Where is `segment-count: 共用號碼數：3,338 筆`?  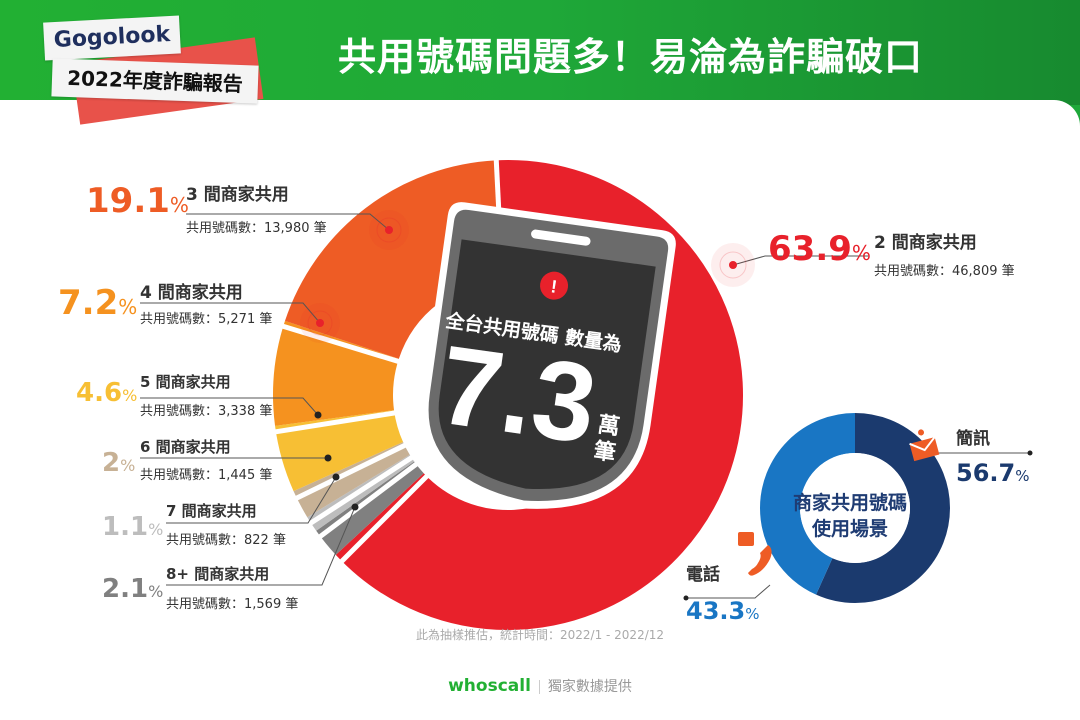
segment-count: 共用號碼數：3,338 筆 is located at coordinates (206, 411).